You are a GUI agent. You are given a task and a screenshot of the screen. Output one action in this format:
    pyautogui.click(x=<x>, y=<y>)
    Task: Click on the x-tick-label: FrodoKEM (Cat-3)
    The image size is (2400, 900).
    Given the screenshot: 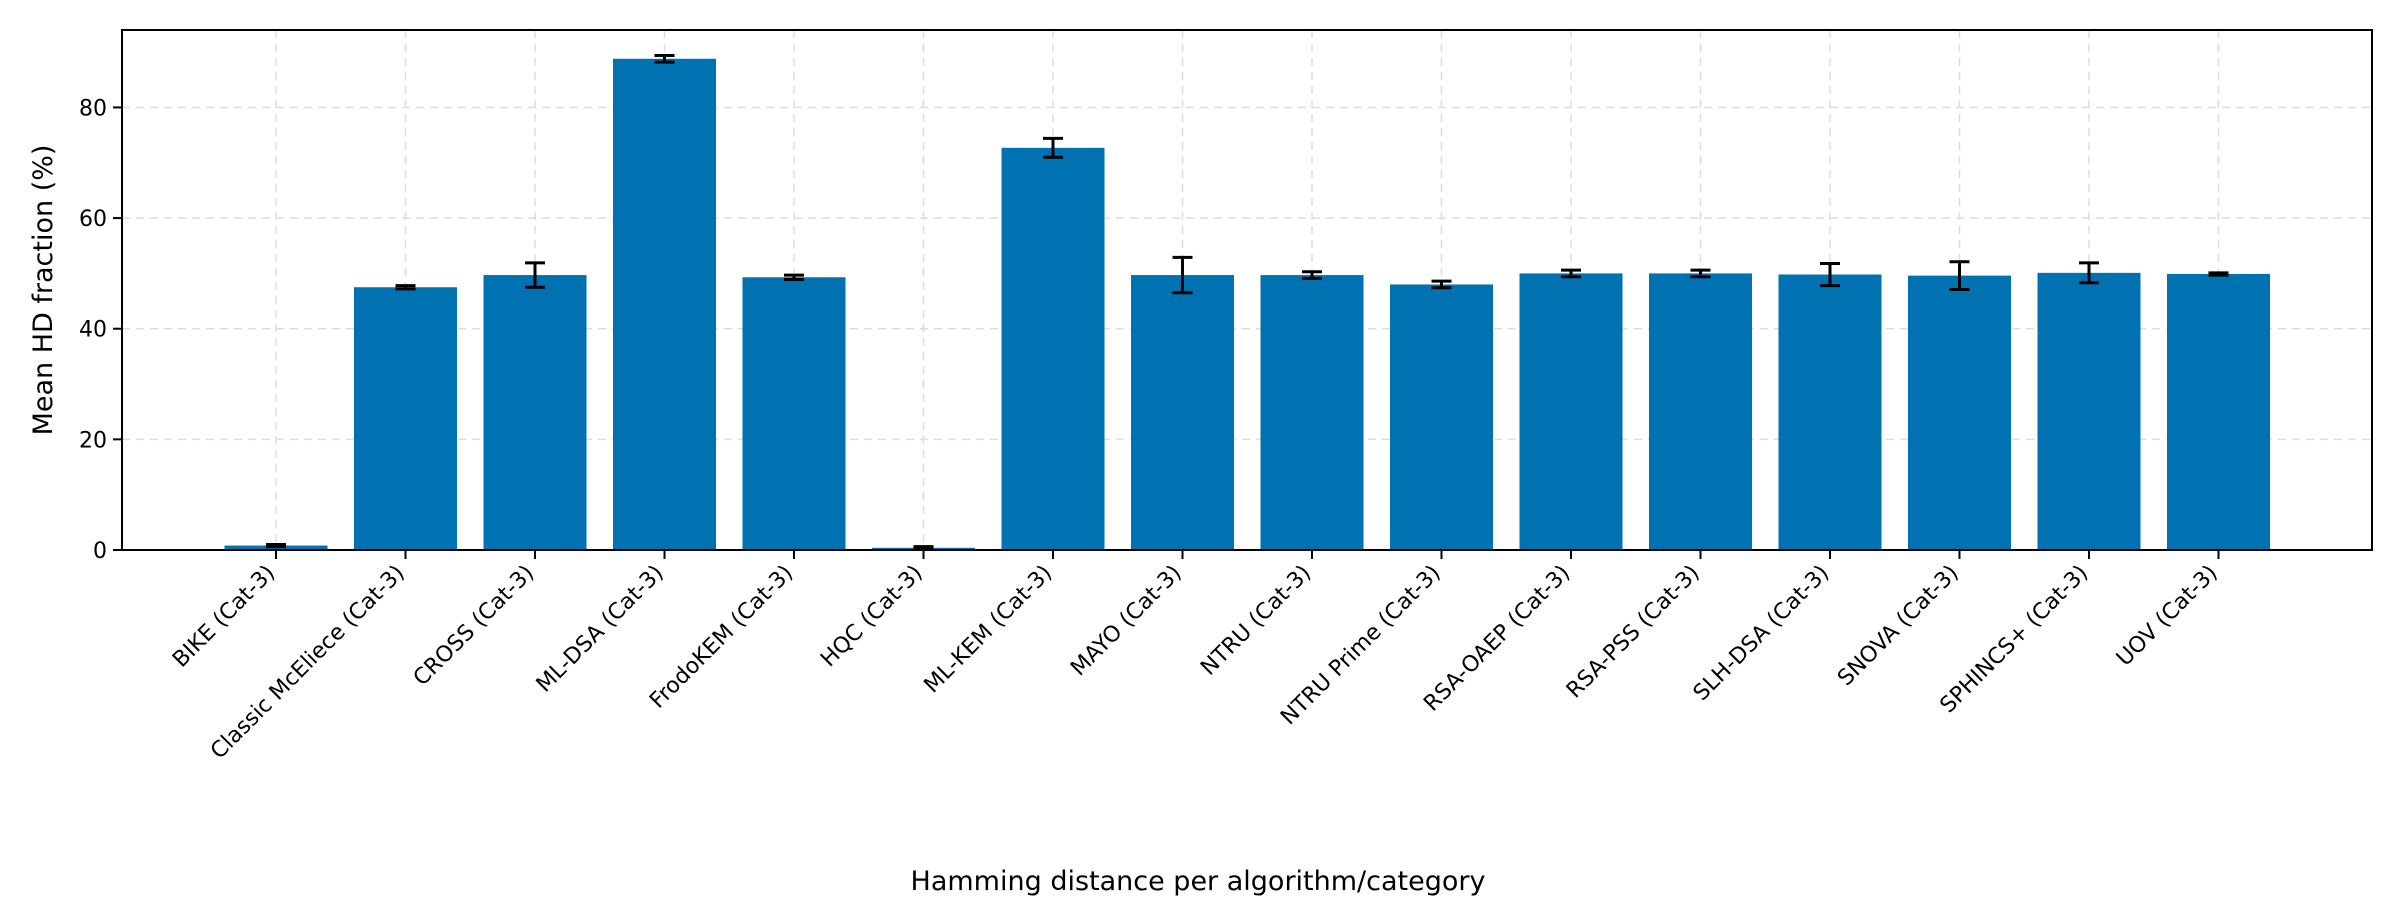 What is the action you would take?
    pyautogui.click(x=721, y=637)
    